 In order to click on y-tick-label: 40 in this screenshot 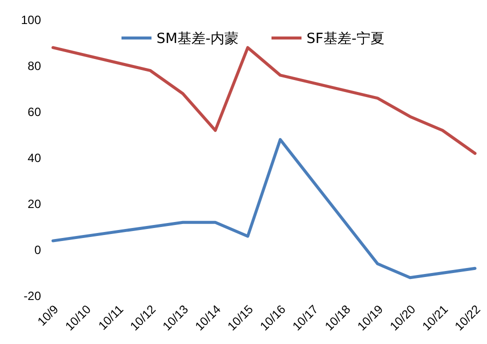, I will do `click(35, 158)`.